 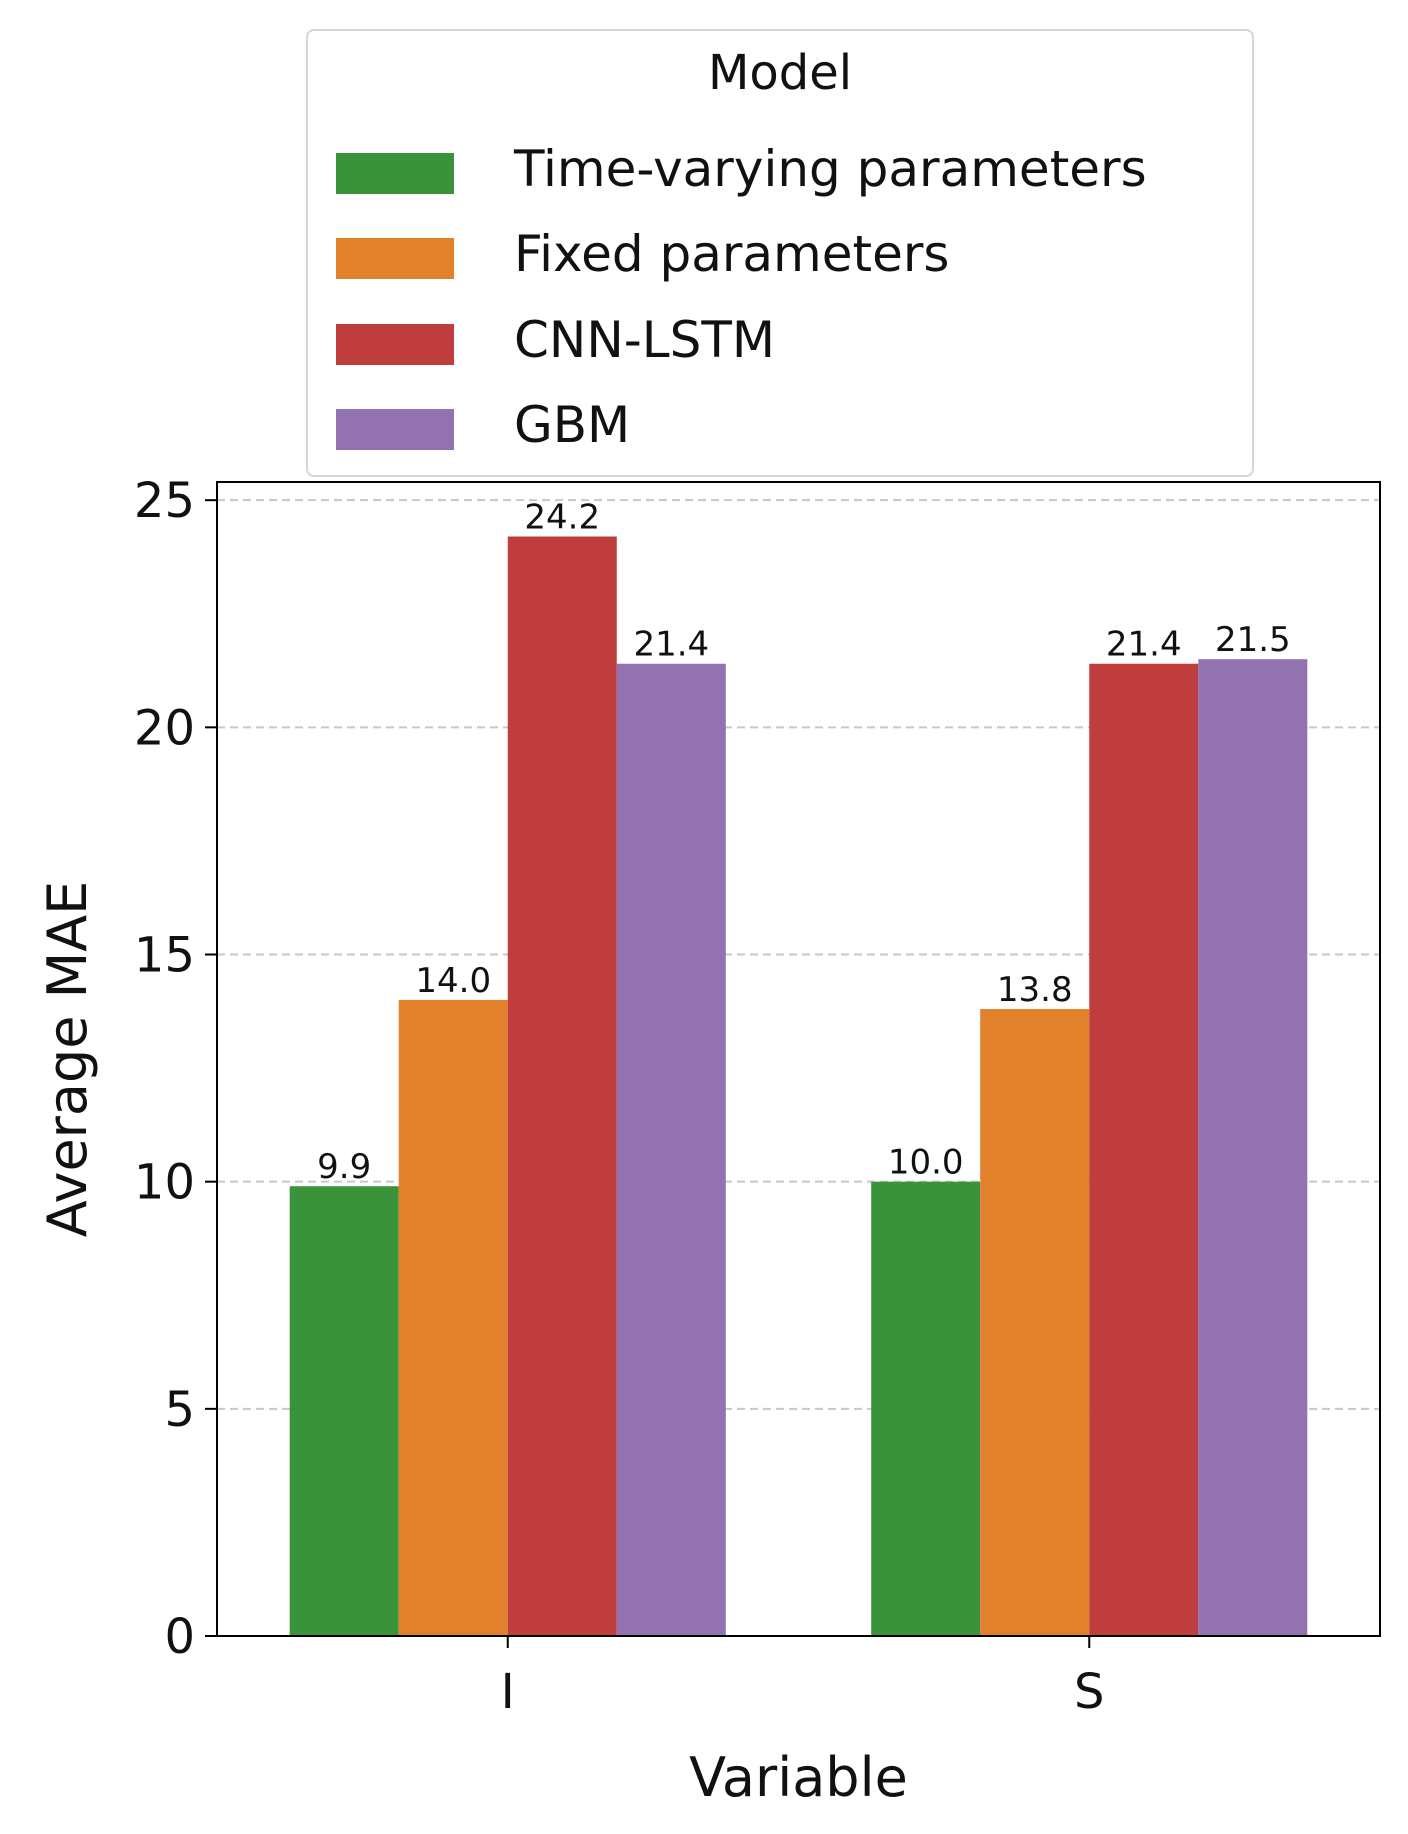 I want to click on bar-I-fixed-parameters, so click(x=453, y=1317).